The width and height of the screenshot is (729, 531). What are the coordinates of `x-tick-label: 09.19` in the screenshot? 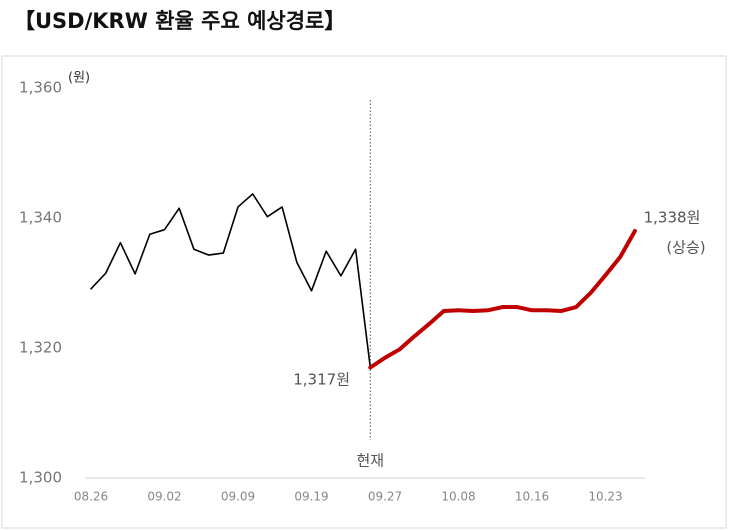 It's located at (311, 497).